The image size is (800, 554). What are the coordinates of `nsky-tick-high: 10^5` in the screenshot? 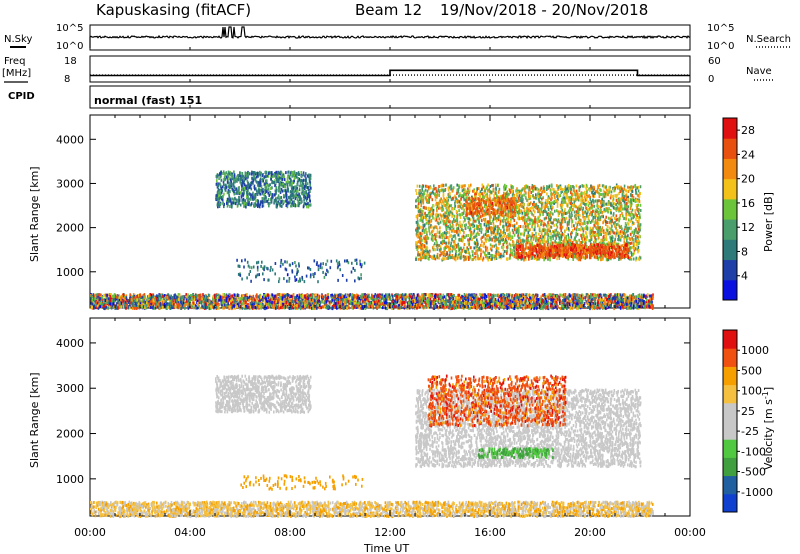 It's located at (69, 28).